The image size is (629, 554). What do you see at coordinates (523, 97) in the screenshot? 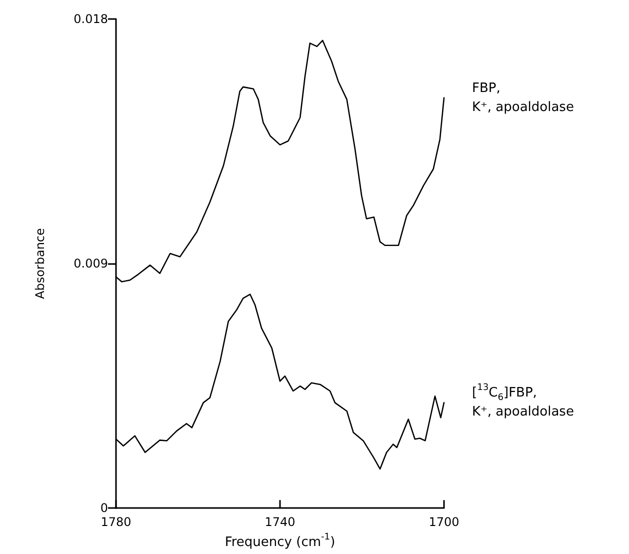
I see `text: FBP, K⁺, apoaldolase` at bounding box center [523, 97].